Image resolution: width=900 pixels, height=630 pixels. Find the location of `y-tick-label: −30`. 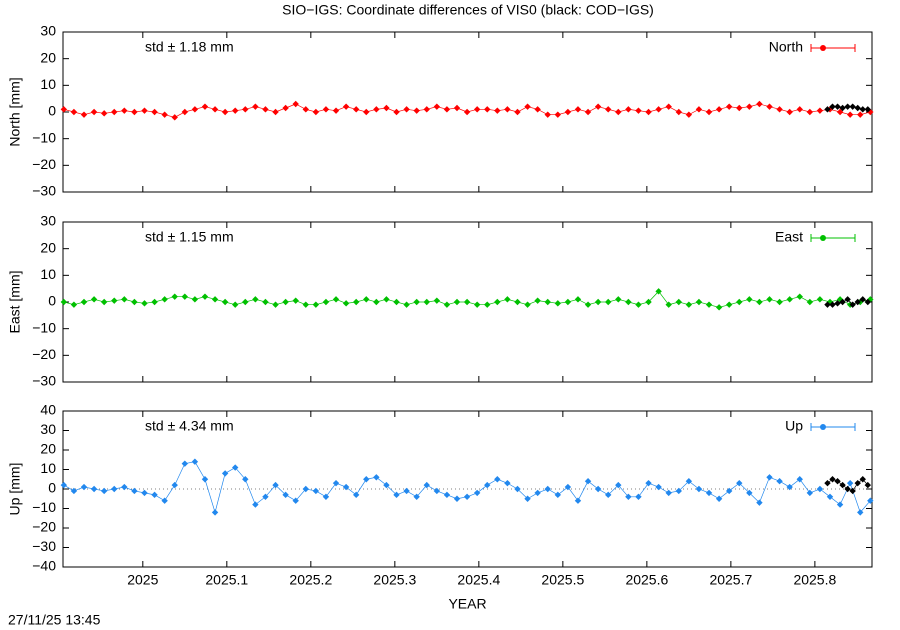

y-tick-label: −30 is located at coordinates (44, 381).